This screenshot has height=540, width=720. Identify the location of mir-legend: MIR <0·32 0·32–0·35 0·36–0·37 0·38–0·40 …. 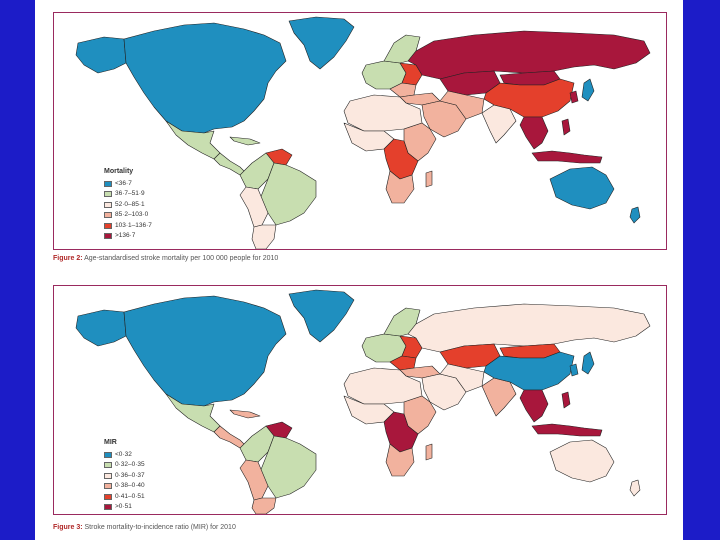
(124, 475).